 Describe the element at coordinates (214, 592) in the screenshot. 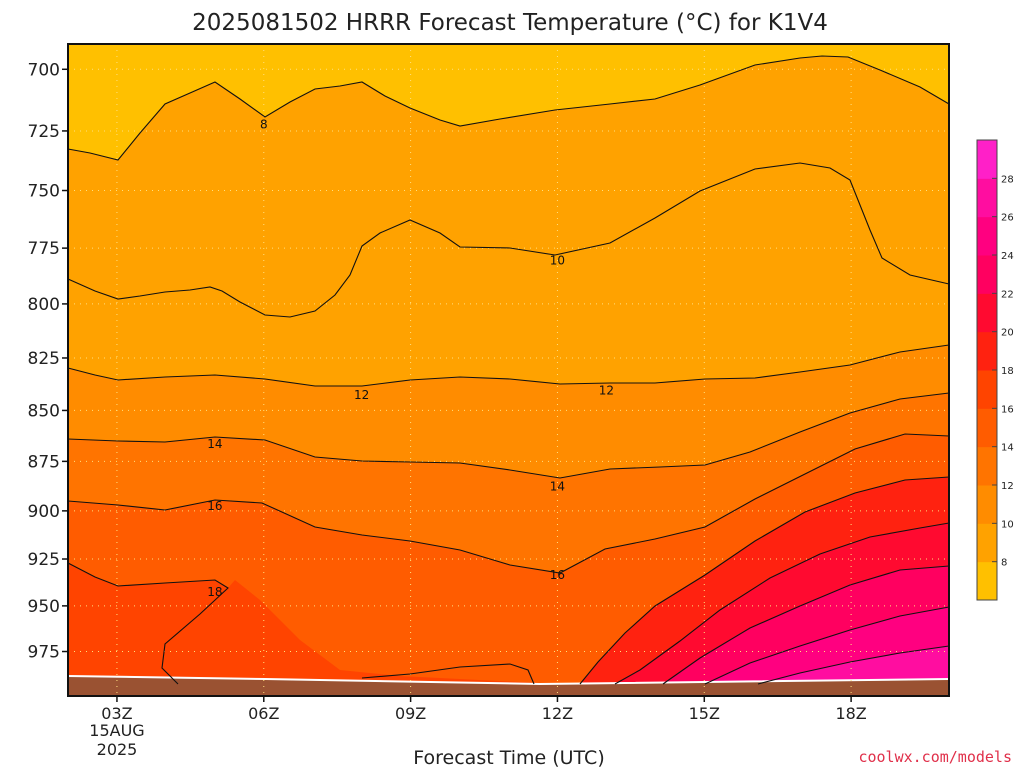

I see `contour-label: 18` at that location.